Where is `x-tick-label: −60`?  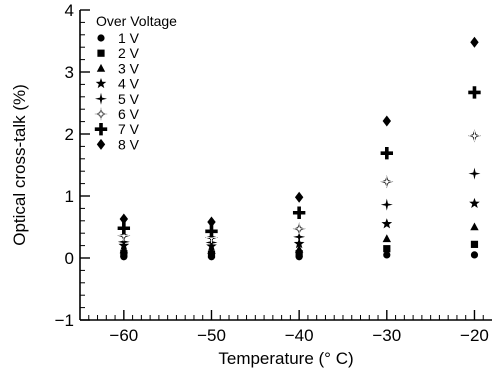
x-tick-label: −60 is located at coordinates (123, 335).